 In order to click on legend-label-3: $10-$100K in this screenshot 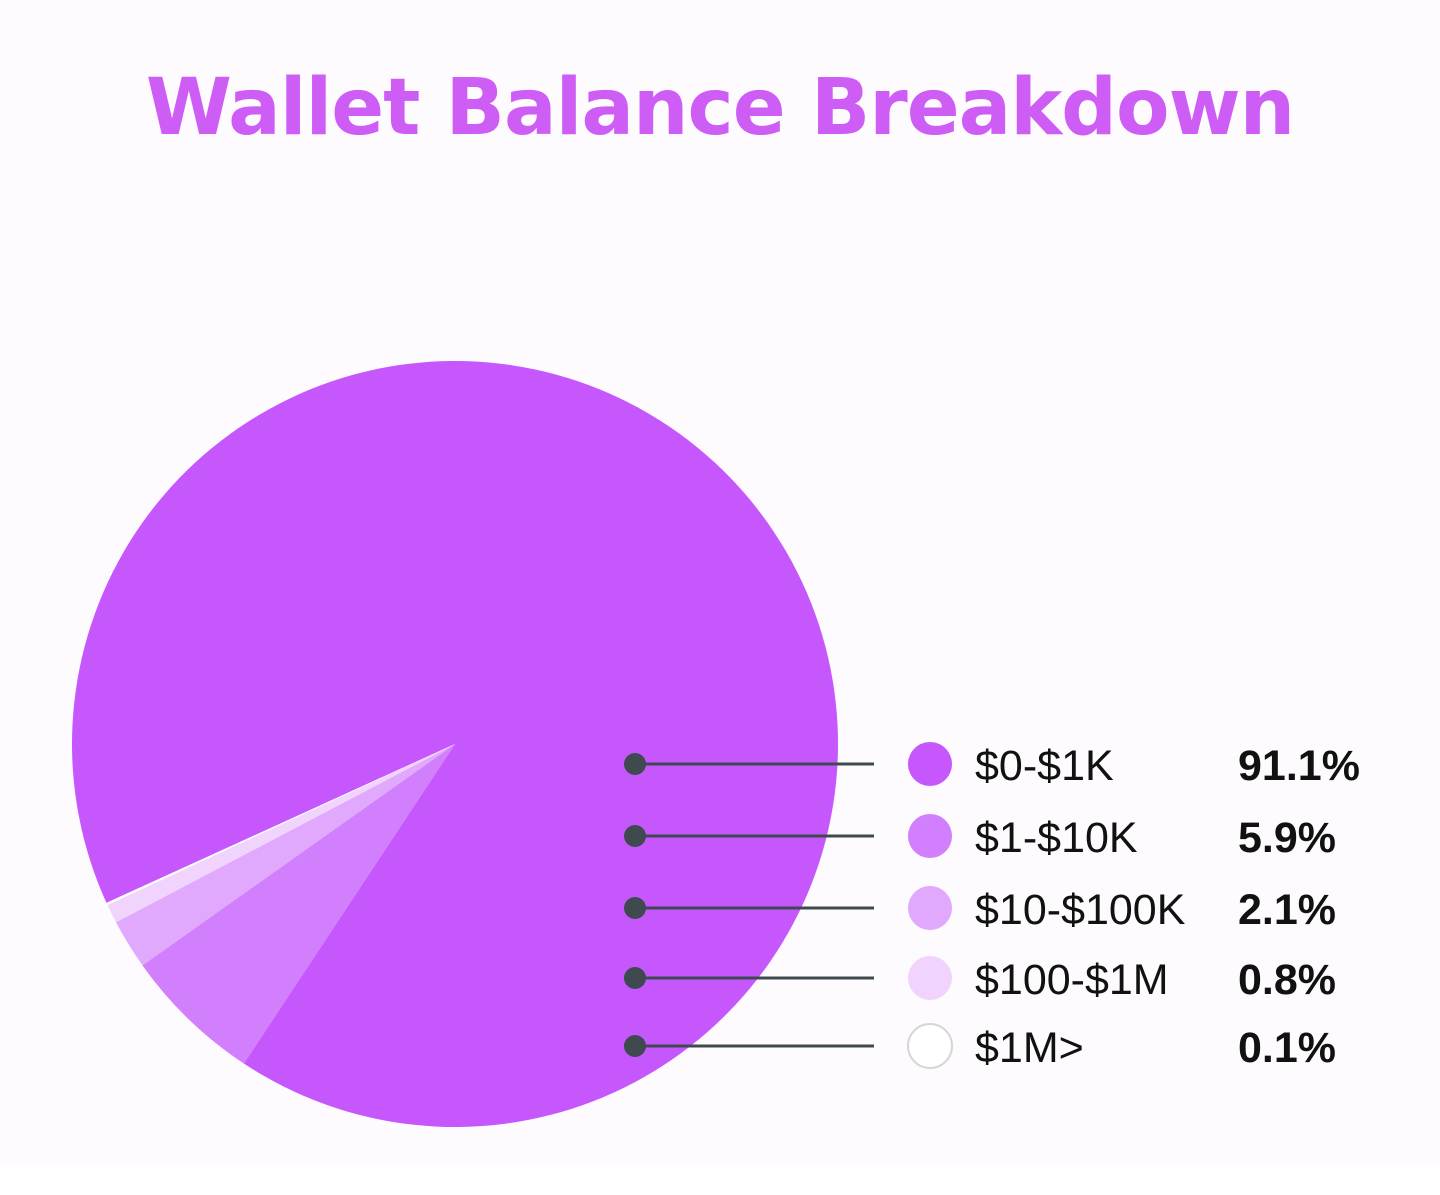, I will do `click(1080, 910)`.